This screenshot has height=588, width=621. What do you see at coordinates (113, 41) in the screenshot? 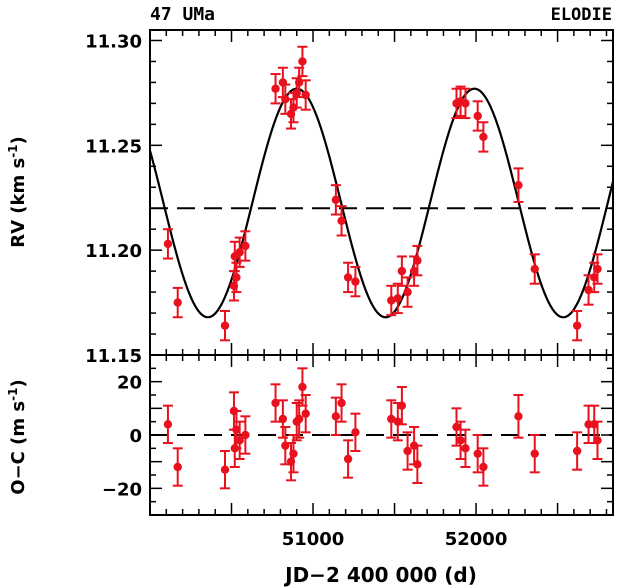
I see `y-tick-label: 11.30` at bounding box center [113, 41].